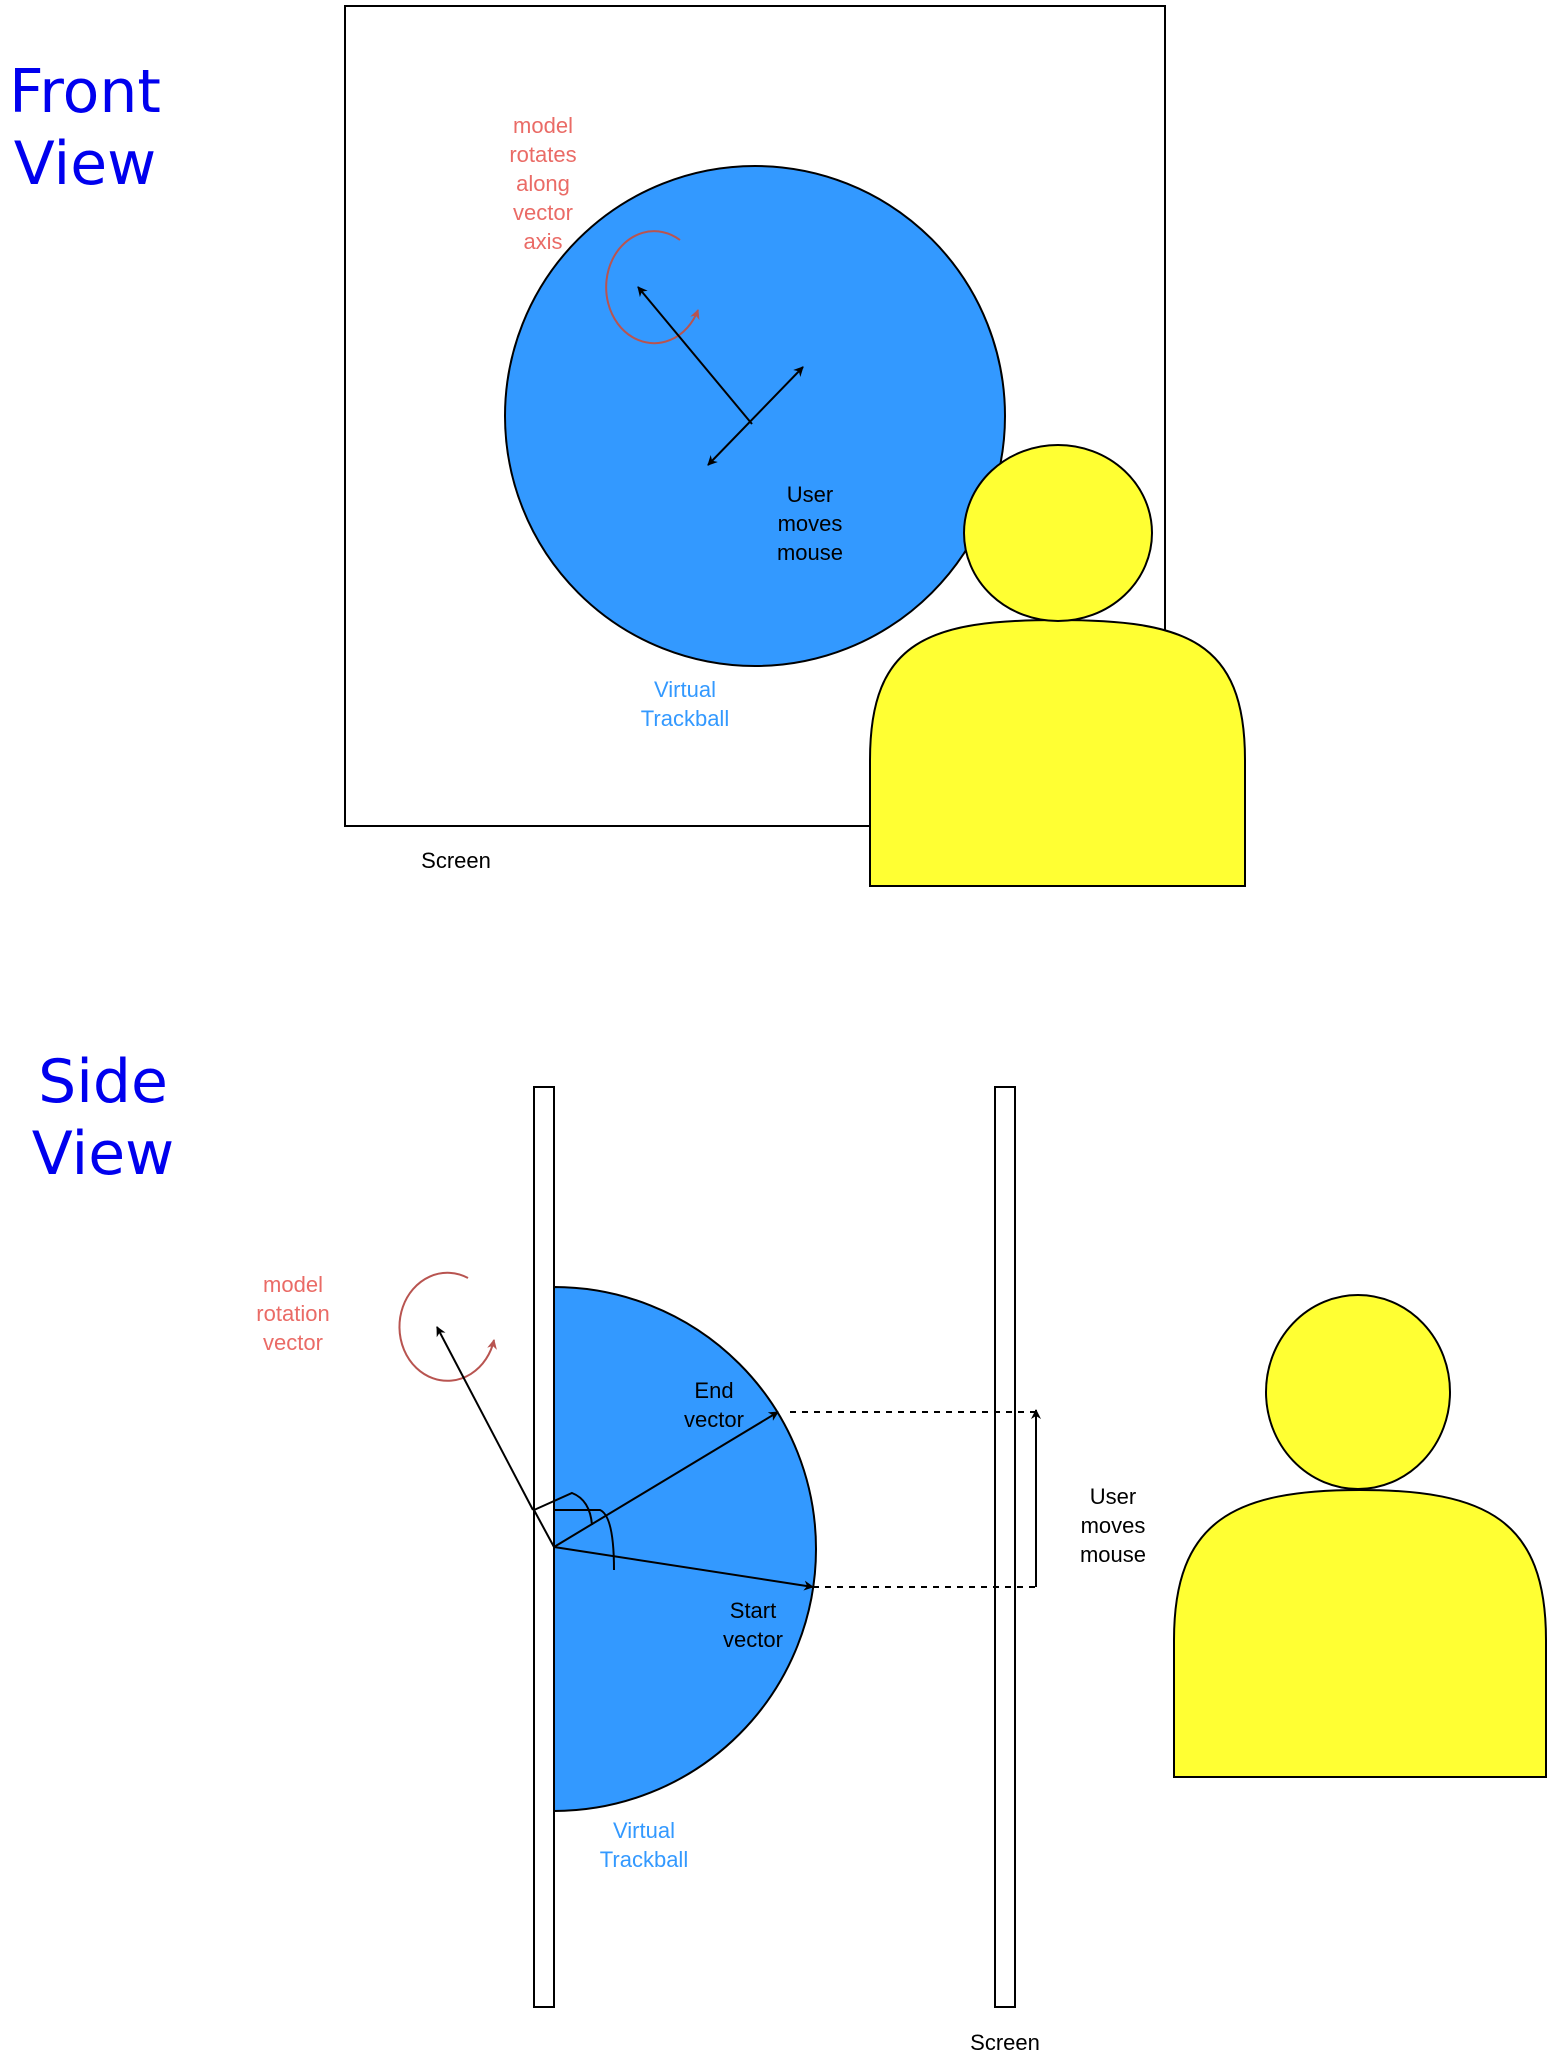 Image resolution: width=1550 pixels, height=2072 pixels. I want to click on side-pivot-line, so click(544, 1528).